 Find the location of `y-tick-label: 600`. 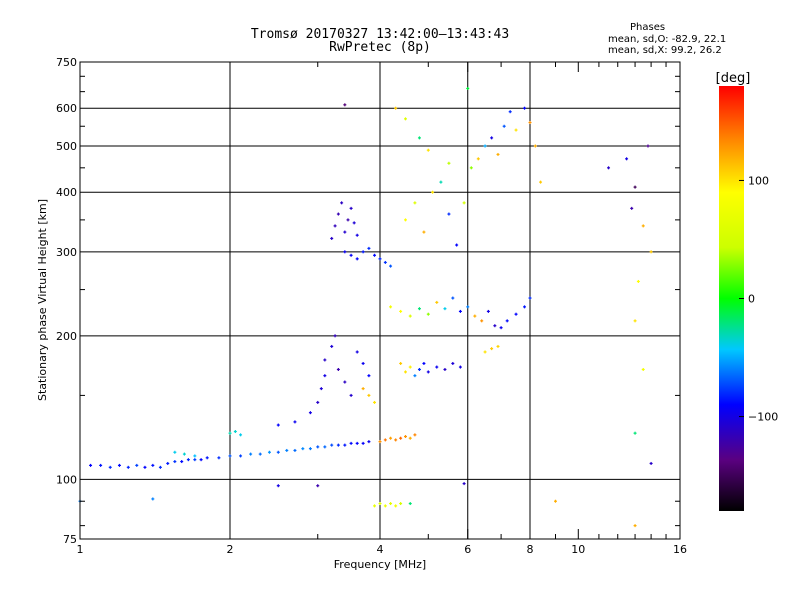

y-tick-label: 600 is located at coordinates (66, 108).